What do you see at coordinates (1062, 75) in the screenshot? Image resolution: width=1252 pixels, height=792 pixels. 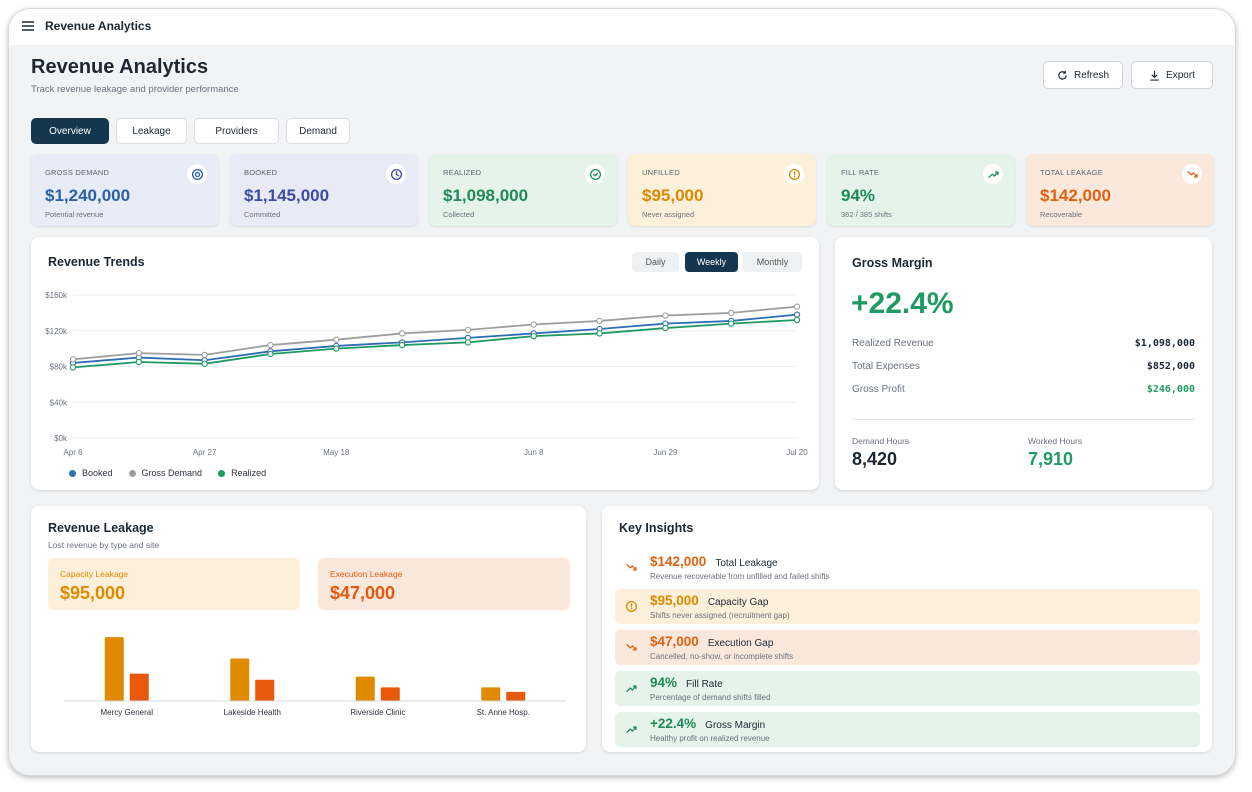 I see `refresh-icon` at bounding box center [1062, 75].